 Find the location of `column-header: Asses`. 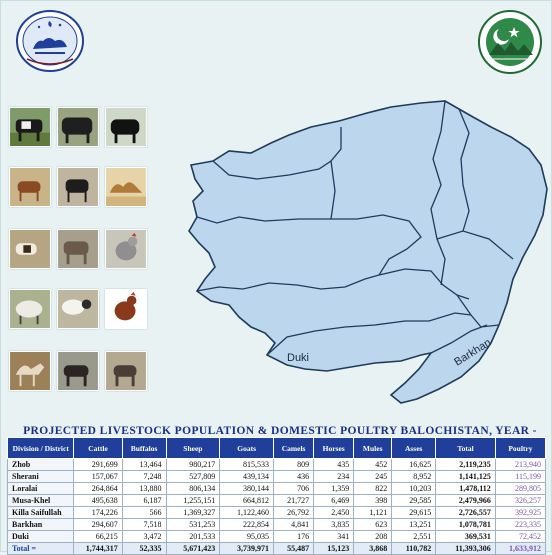

column-header: Asses is located at coordinates (414, 448).